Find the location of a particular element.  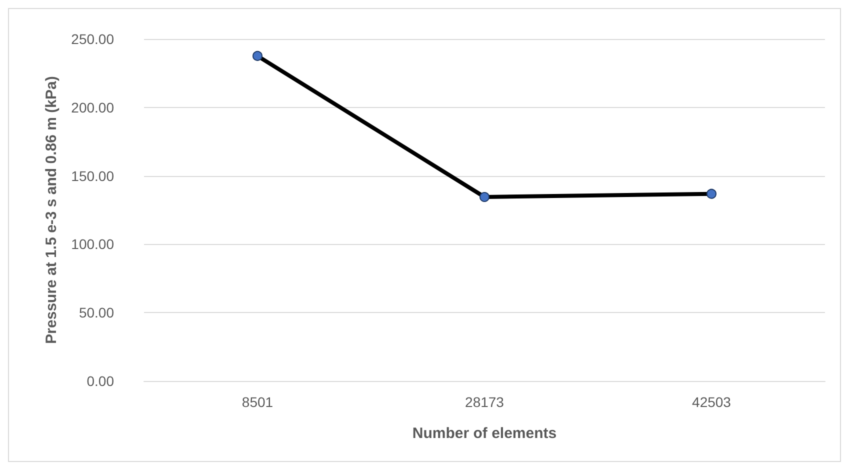

y-tick-label: 200.00 is located at coordinates (92, 107).